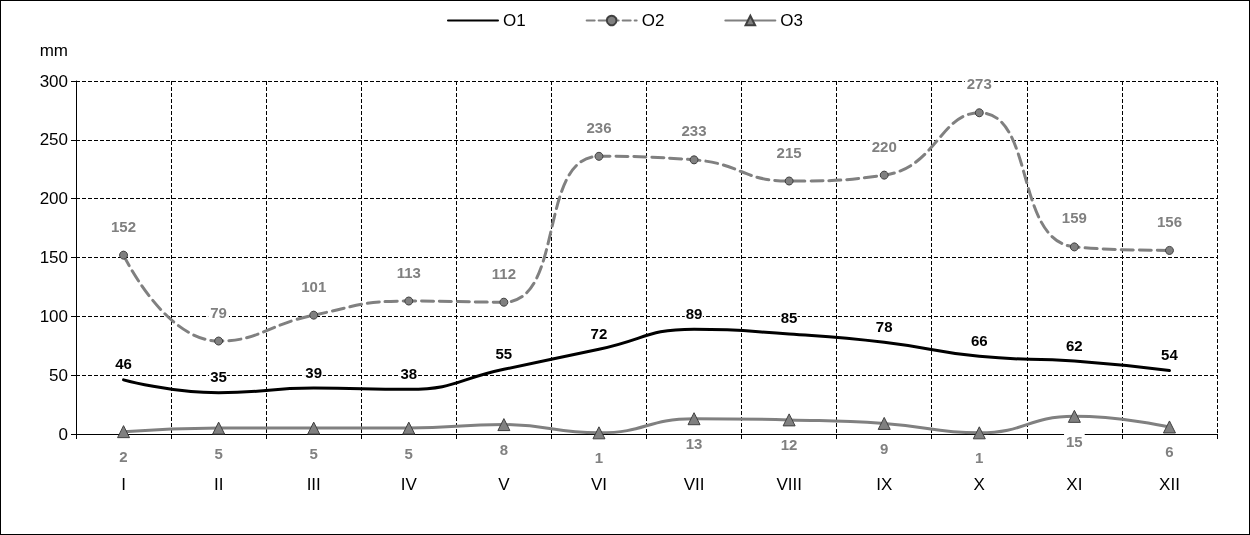 The image size is (1250, 535). I want to click on y-tick-label: 250, so click(53, 140).